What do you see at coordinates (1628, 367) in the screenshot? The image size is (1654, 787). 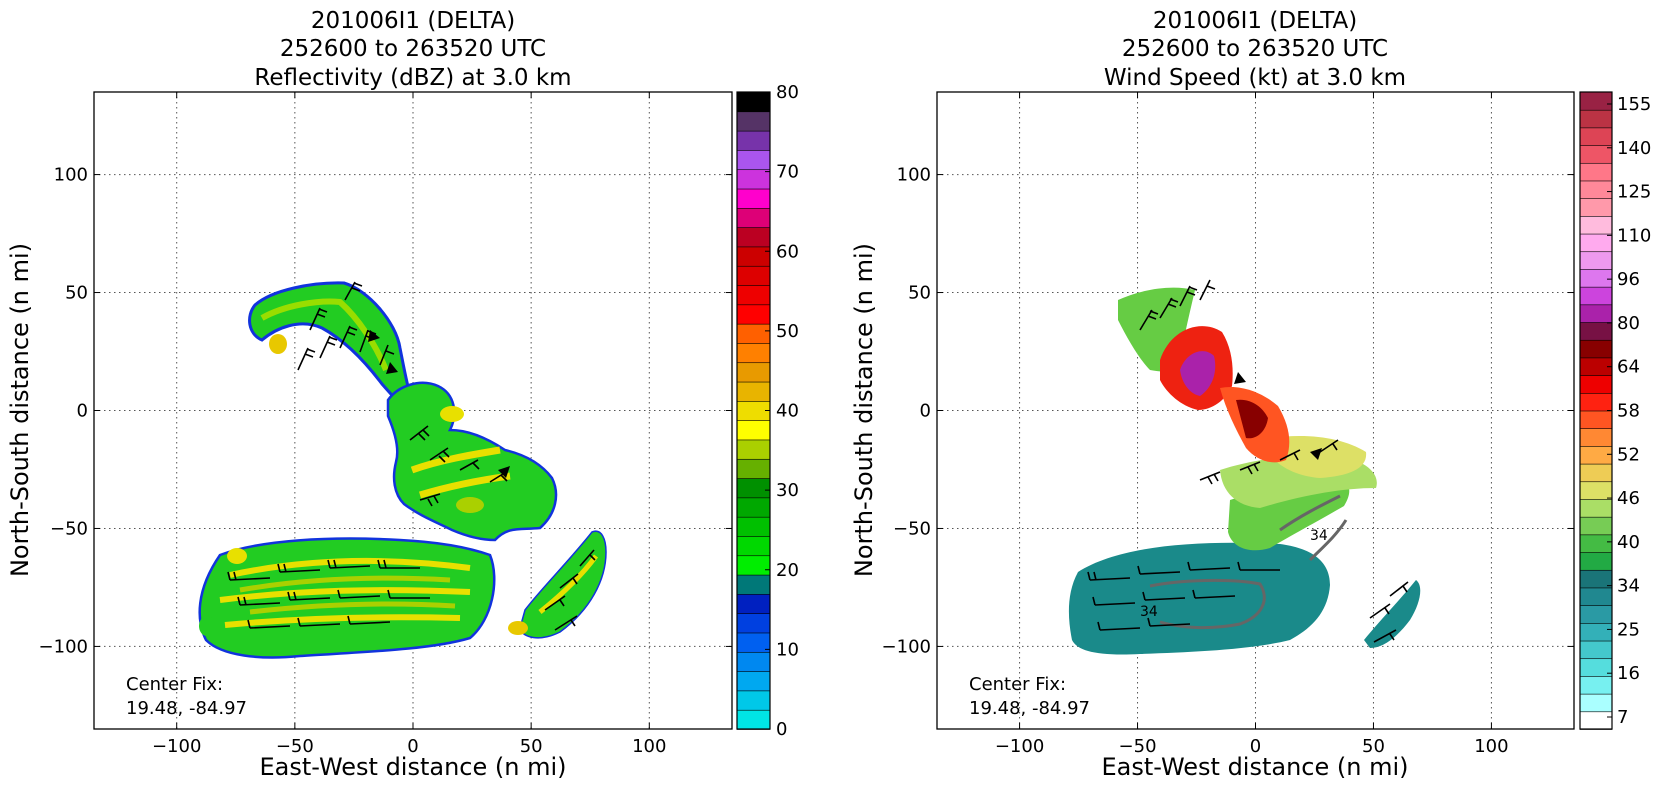 I see `colorbar-tick-label: 64` at bounding box center [1628, 367].